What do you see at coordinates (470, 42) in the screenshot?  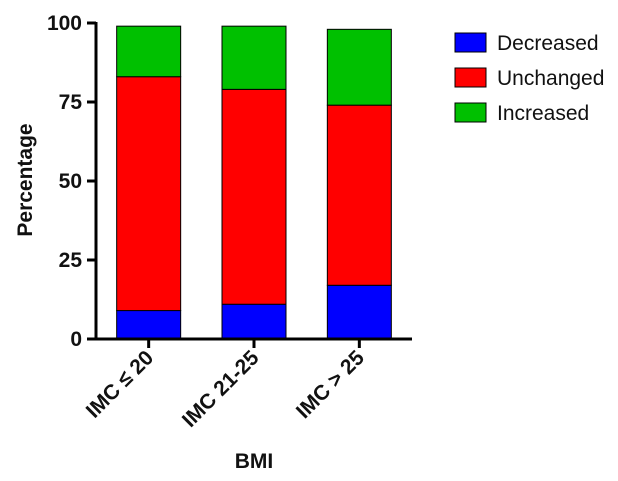 I see `legend-swatch-decreased` at bounding box center [470, 42].